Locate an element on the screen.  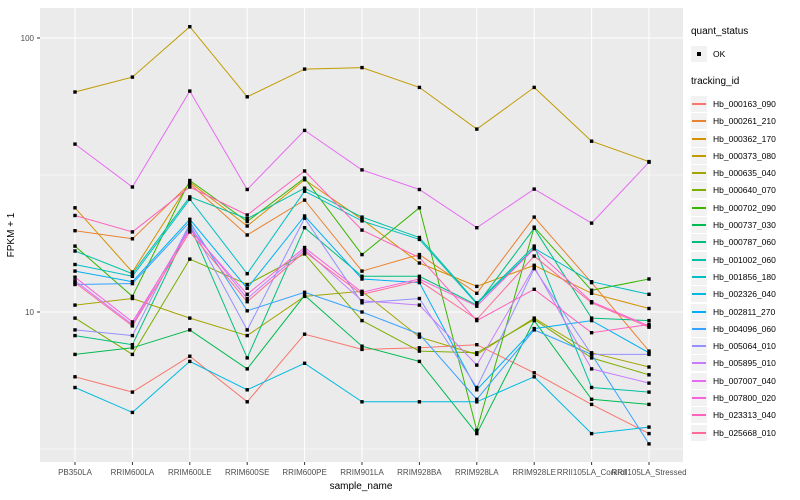
legend-item-label: Hb_000787_060 is located at coordinates (744, 242).